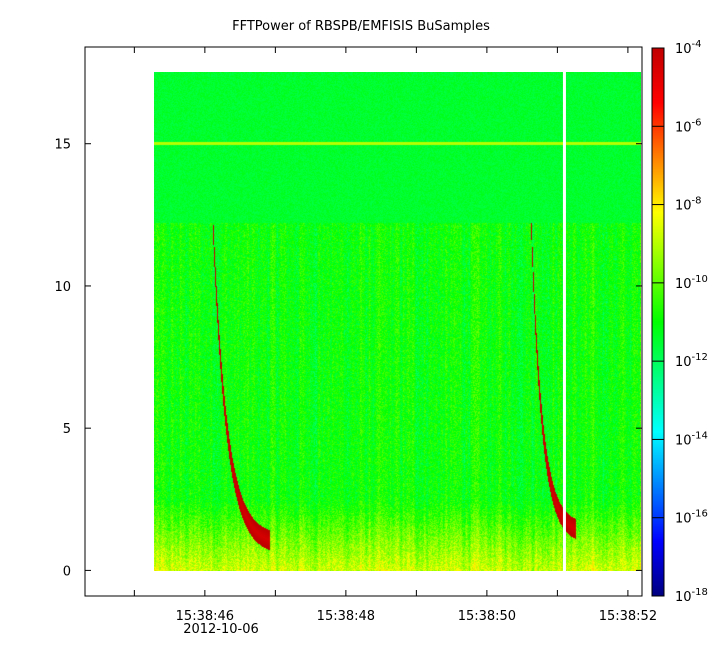 The width and height of the screenshot is (724, 656). Describe the element at coordinates (628, 616) in the screenshot. I see `x-tick-label: 15:38:52` at that location.